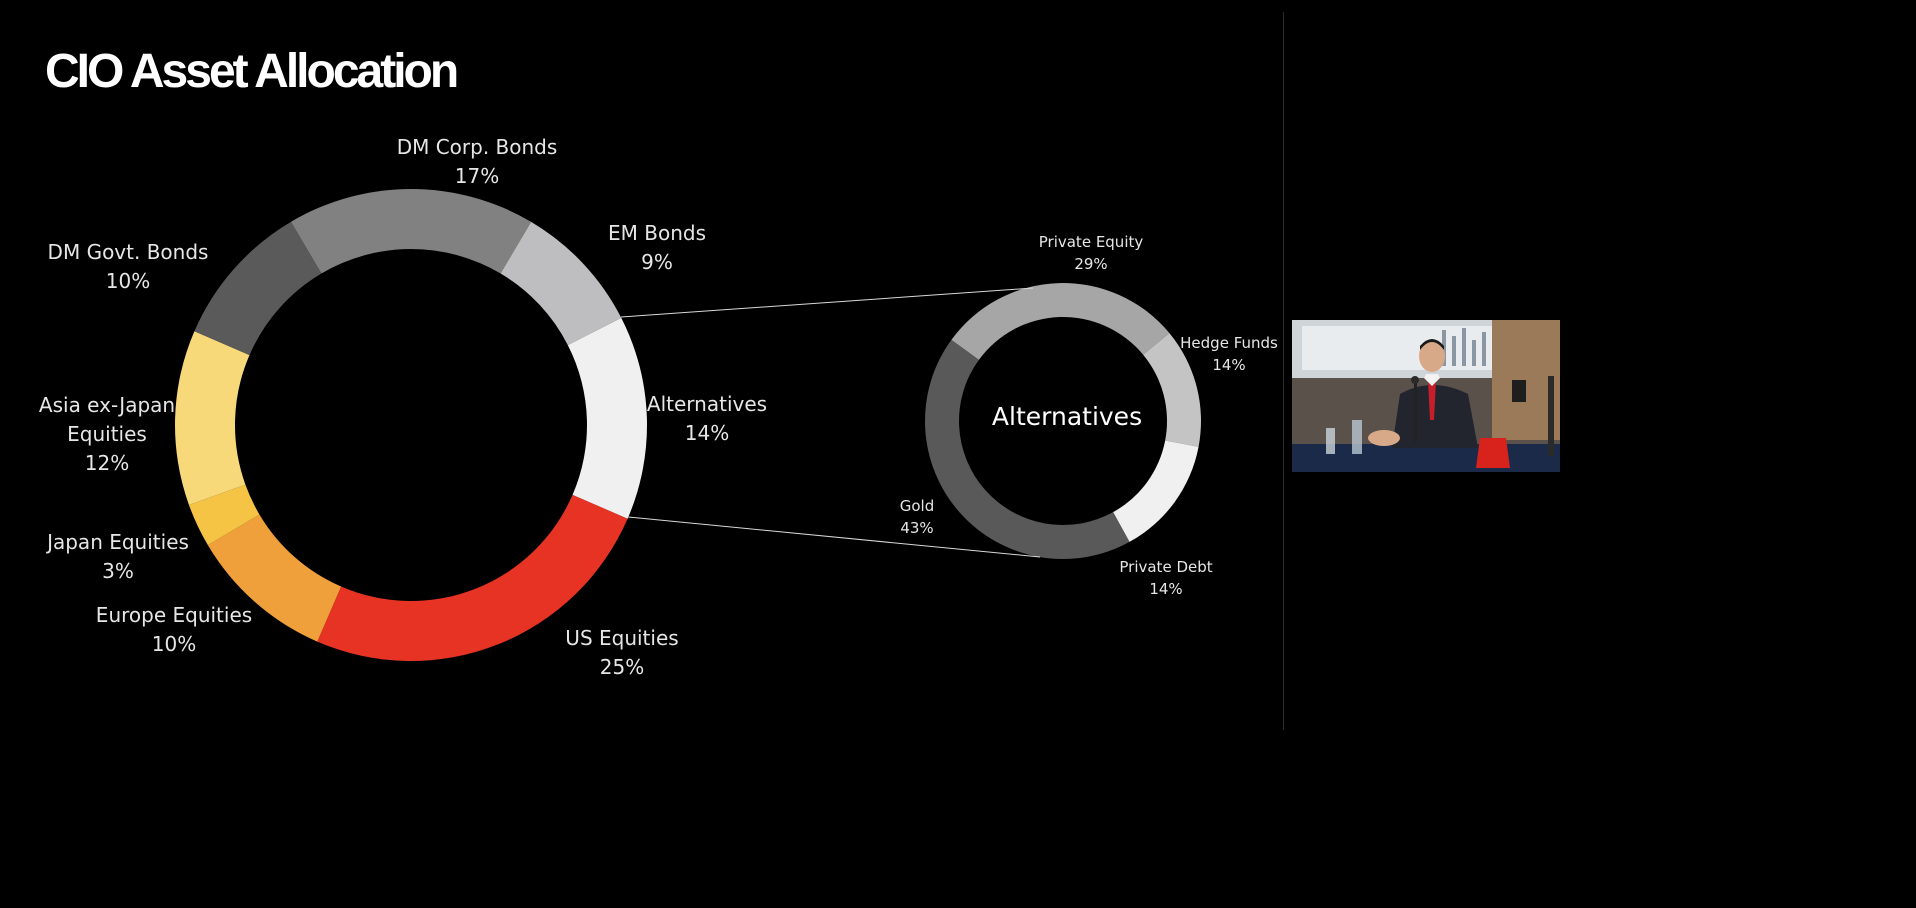 The height and width of the screenshot is (908, 1916). What do you see at coordinates (1166, 578) in the screenshot?
I see `slice-label-private-debt: Private Debt 14%` at bounding box center [1166, 578].